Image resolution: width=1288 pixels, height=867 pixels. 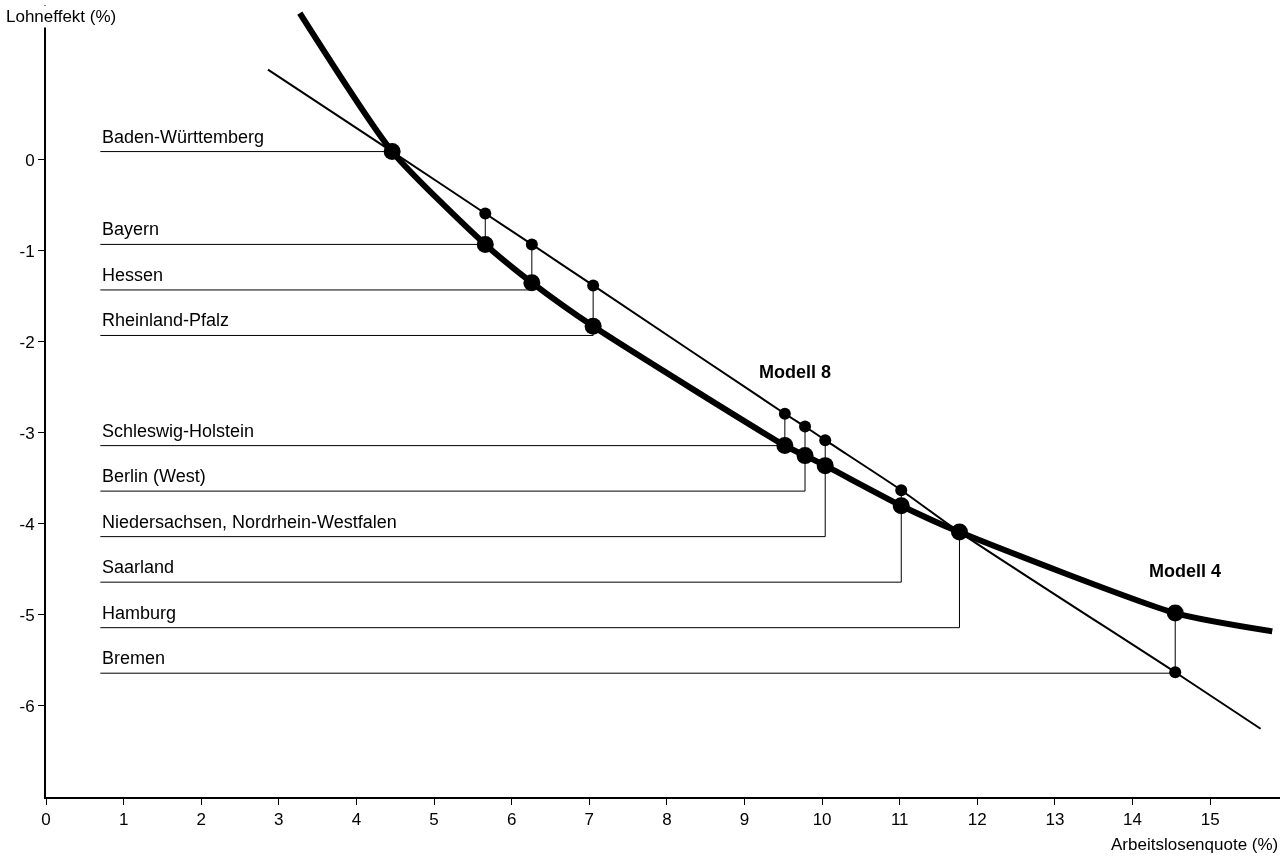 I want to click on series-label: Modell 4, so click(x=1185, y=571).